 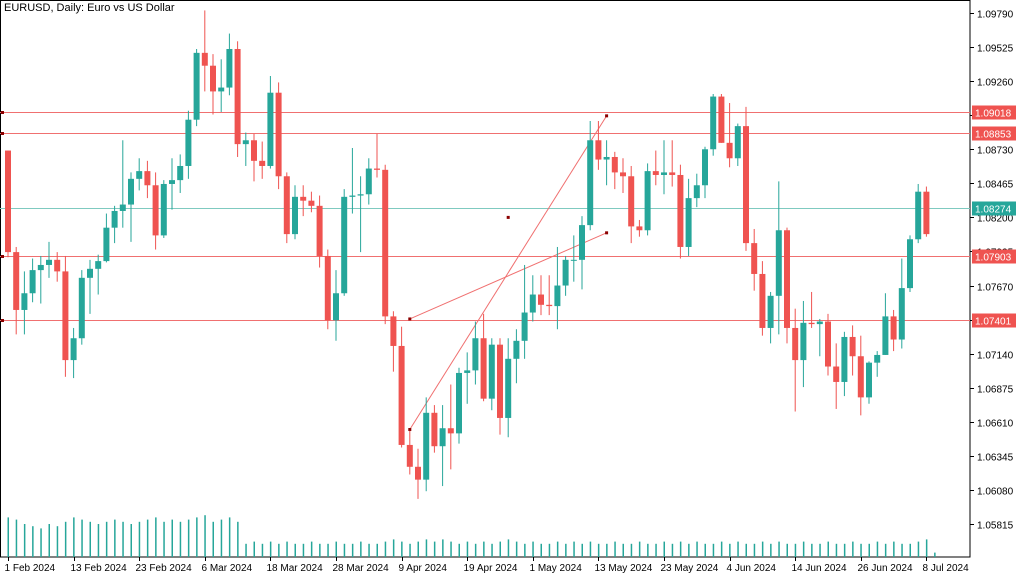 What do you see at coordinates (423, 568) in the screenshot?
I see `x-tick-label: 9 Apr 2024` at bounding box center [423, 568].